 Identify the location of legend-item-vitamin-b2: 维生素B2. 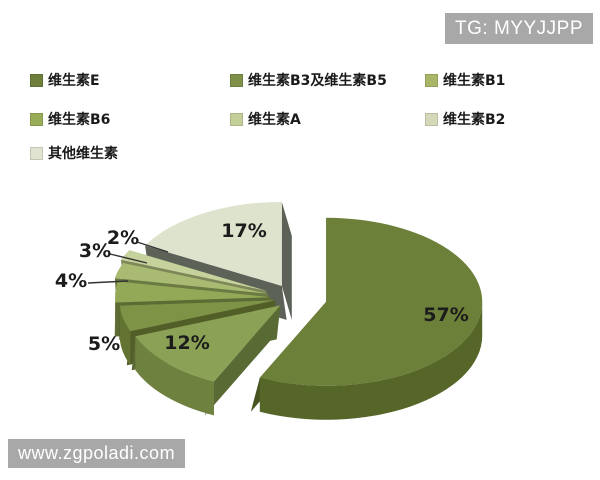
(465, 119).